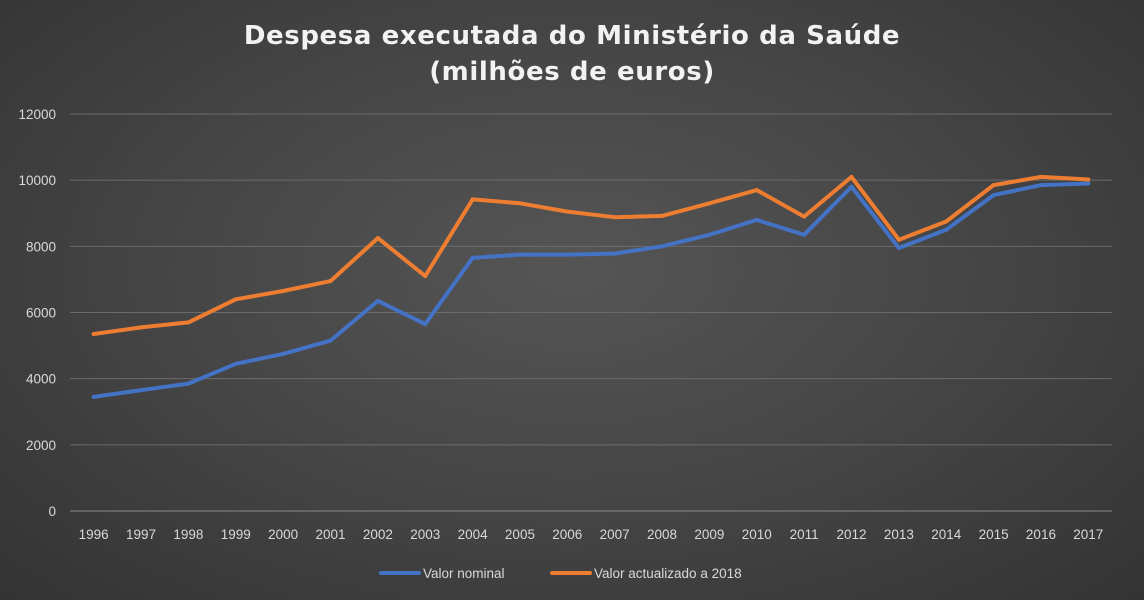 The width and height of the screenshot is (1144, 600). What do you see at coordinates (378, 534) in the screenshot?
I see `x-tick-label: 2002` at bounding box center [378, 534].